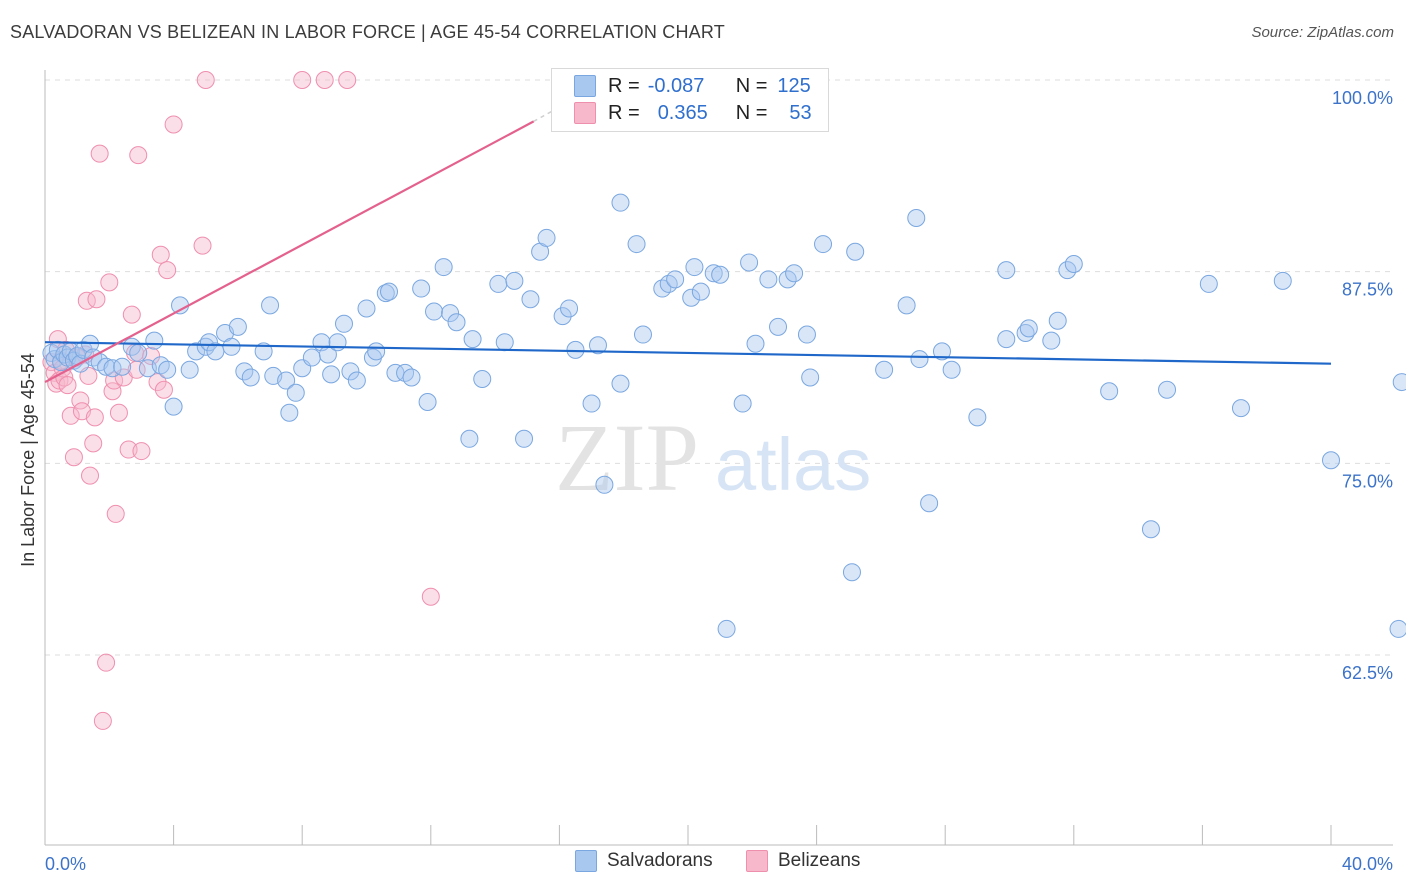 The width and height of the screenshot is (1406, 892). I want to click on watermark-zip: ZIP, so click(627, 457).